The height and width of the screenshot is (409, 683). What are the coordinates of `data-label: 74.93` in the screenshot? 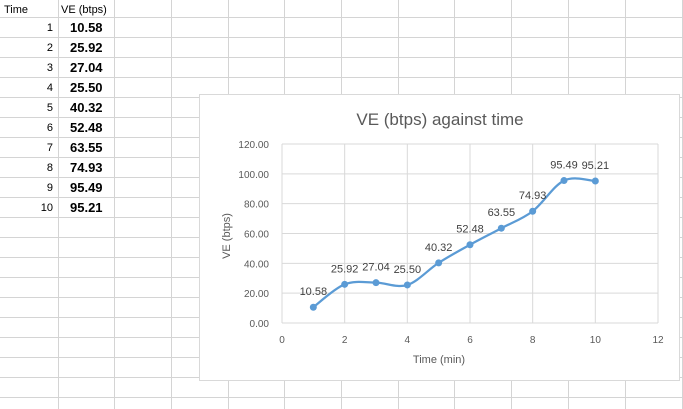 It's located at (533, 196).